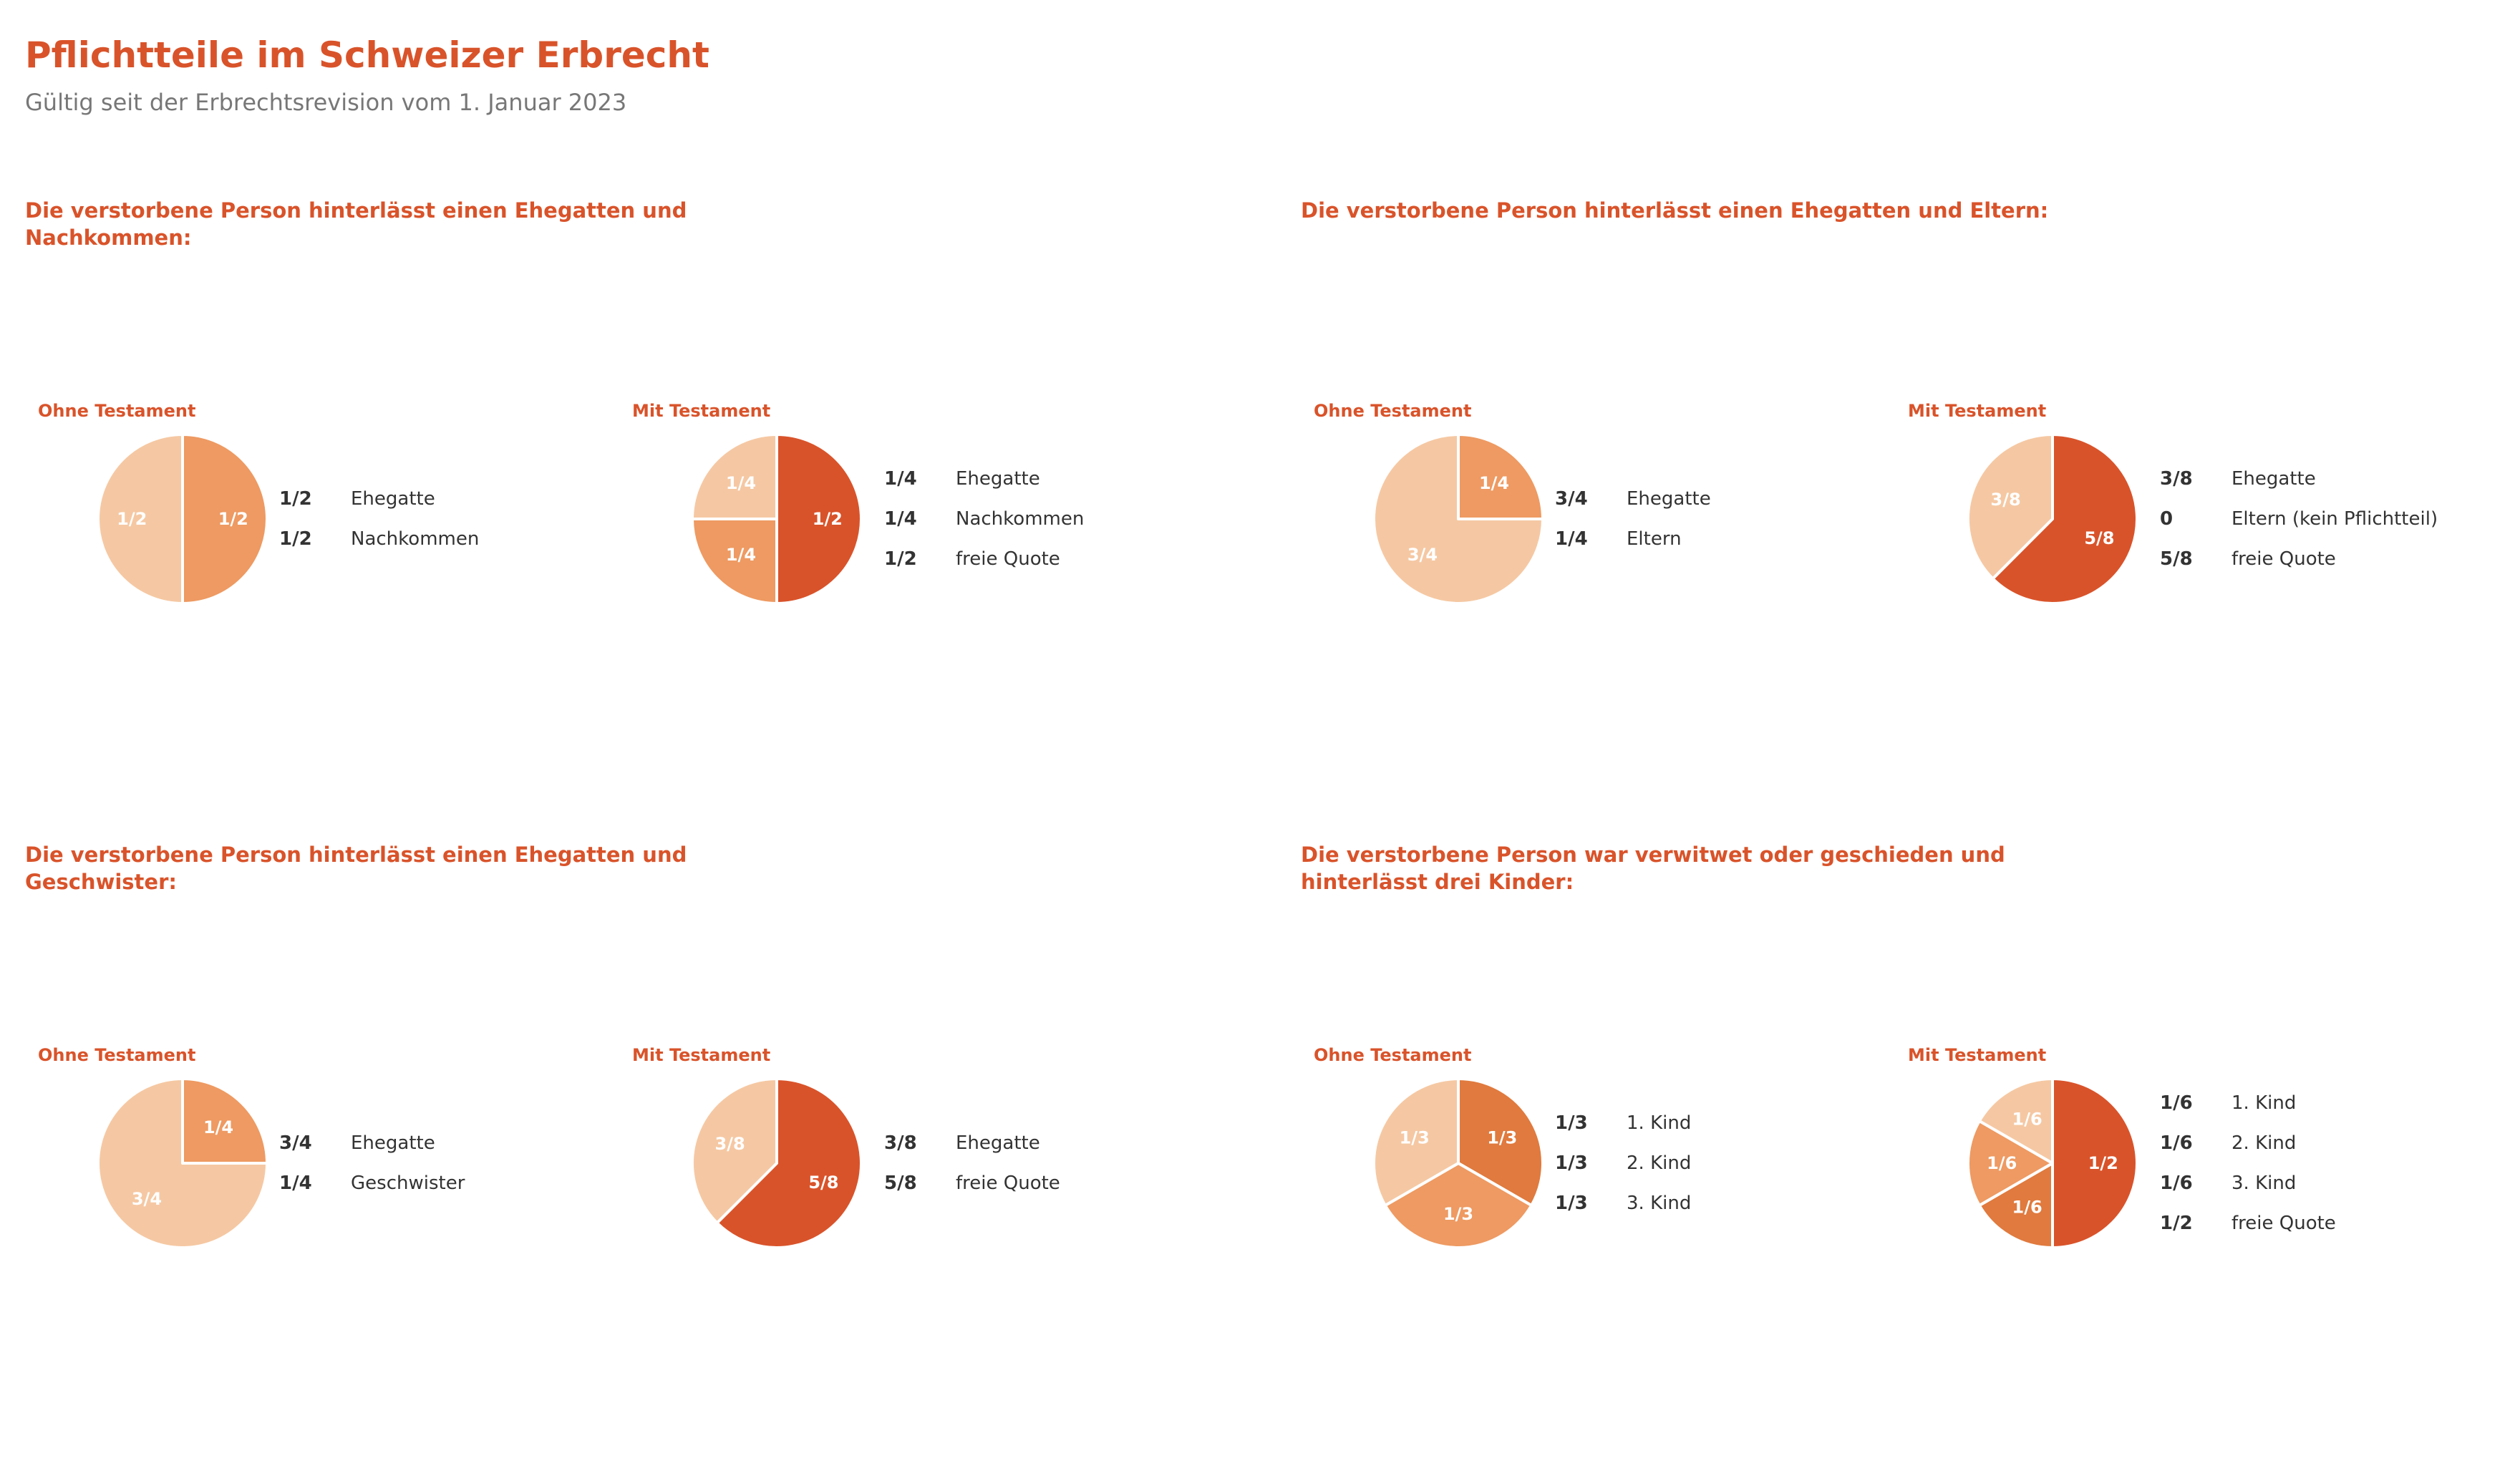 This screenshot has width=2520, height=1471. I want to click on legend: 3/8 Ehegatte 5/8 freie Quote, so click(1034, 1163).